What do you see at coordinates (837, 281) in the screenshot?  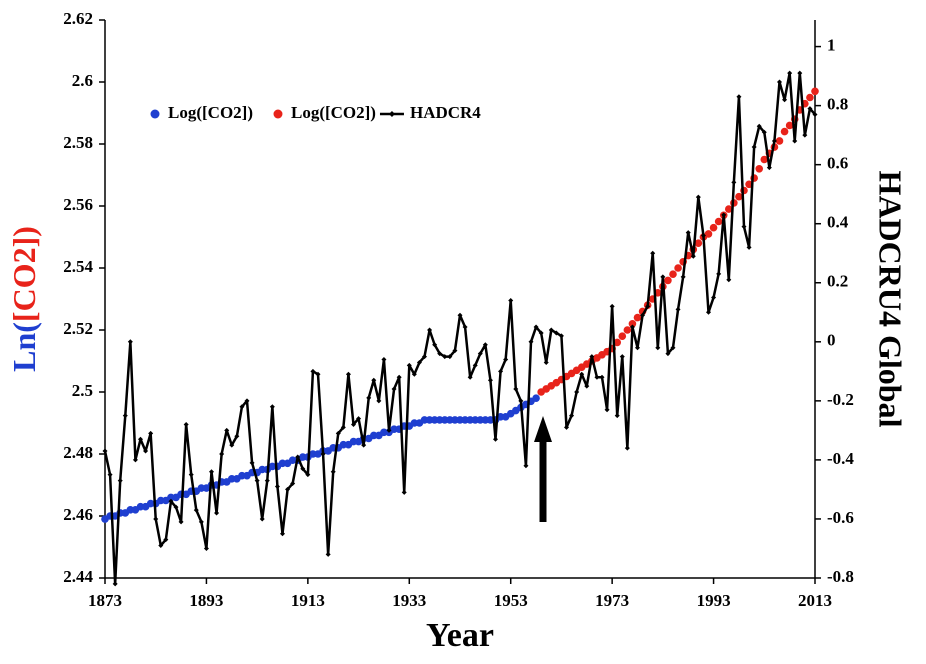 I see `y2-tick-label: 0.2` at bounding box center [837, 281].